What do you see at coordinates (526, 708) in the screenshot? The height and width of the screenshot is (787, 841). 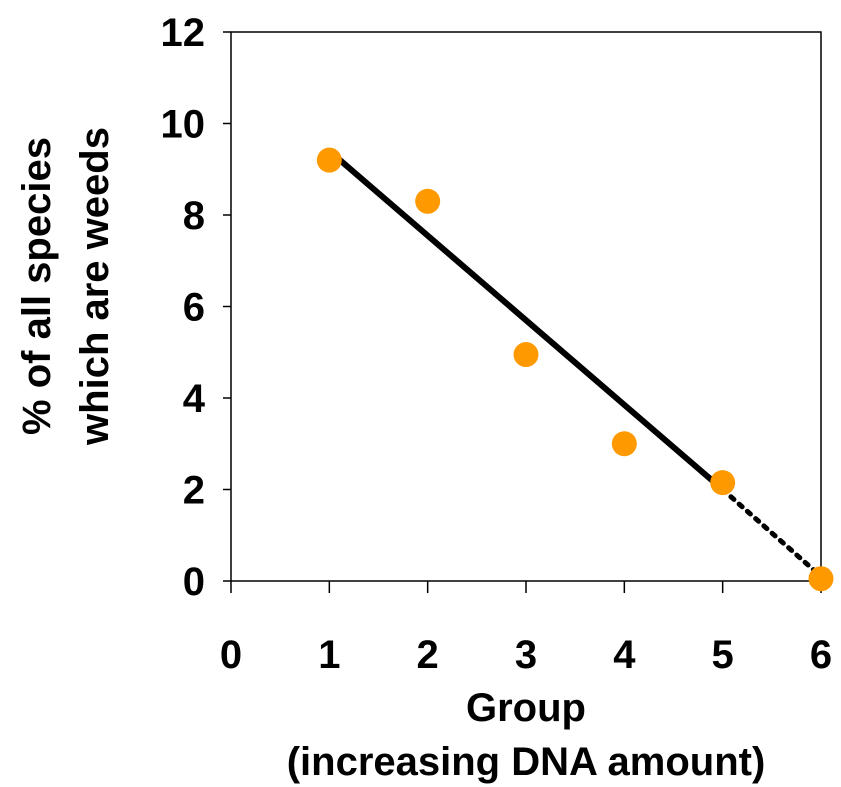 I see `x-axis-title-line1: Group` at bounding box center [526, 708].